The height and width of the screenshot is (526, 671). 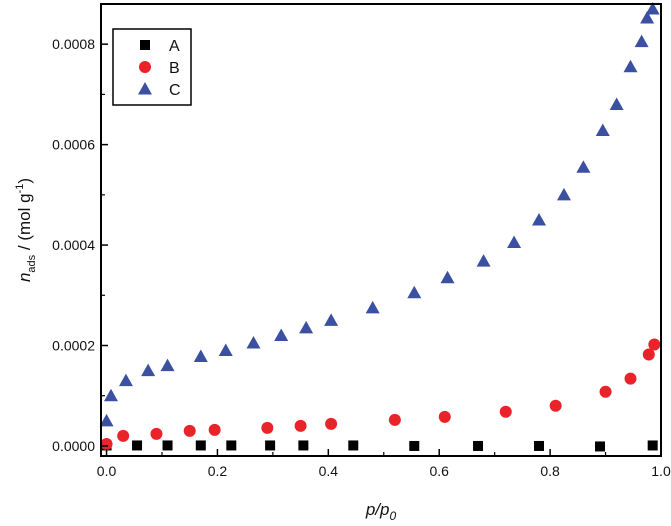 What do you see at coordinates (24, 277) in the screenshot?
I see `y-axis-label-main: n` at bounding box center [24, 277].